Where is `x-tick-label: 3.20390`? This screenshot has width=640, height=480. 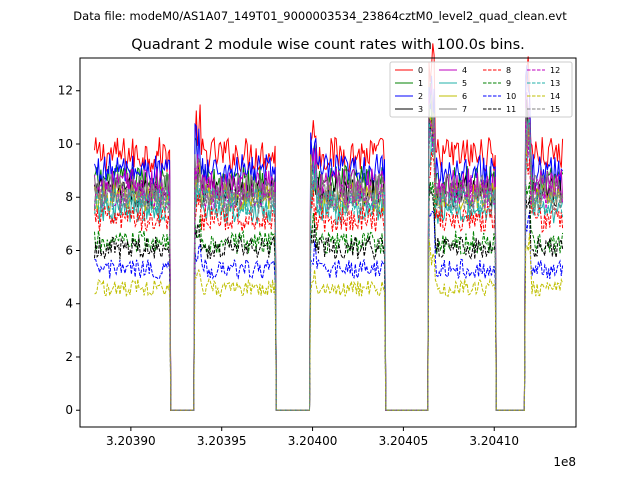
x-tick-label: 3.20390 is located at coordinates (131, 441).